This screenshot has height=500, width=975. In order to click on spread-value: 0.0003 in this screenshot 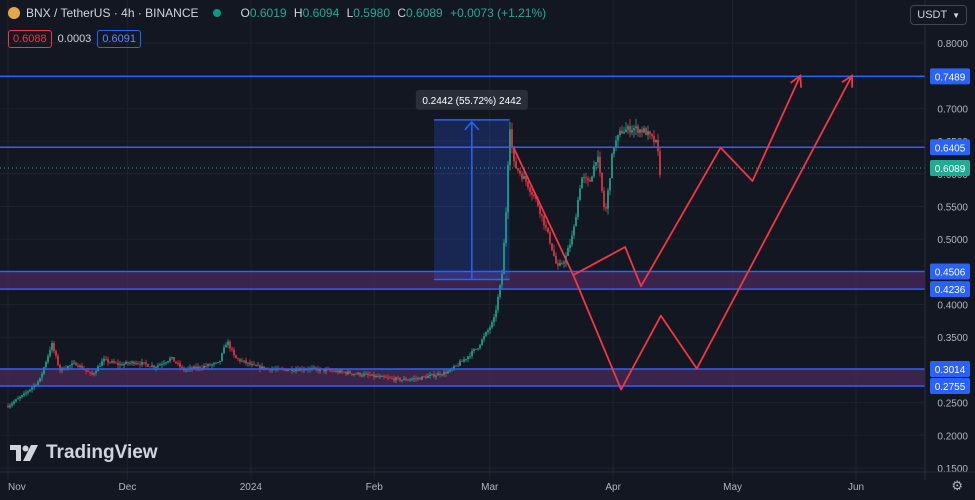, I will do `click(74, 39)`.